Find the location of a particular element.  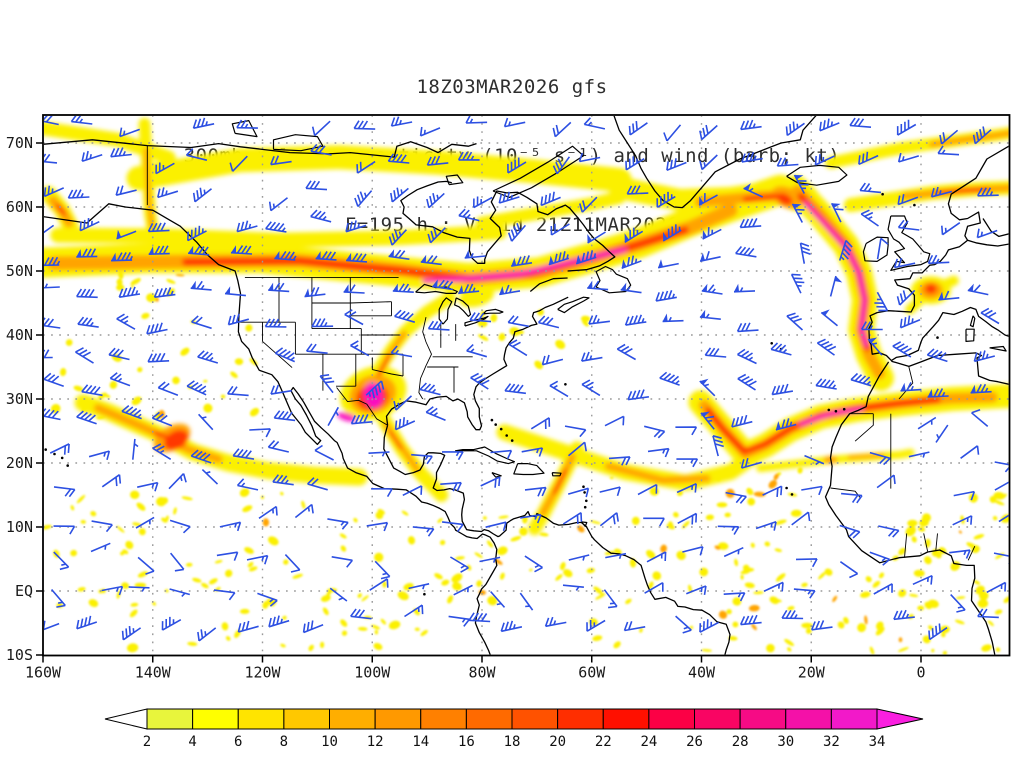

colorbar-tick-label: 26 is located at coordinates (694, 742).